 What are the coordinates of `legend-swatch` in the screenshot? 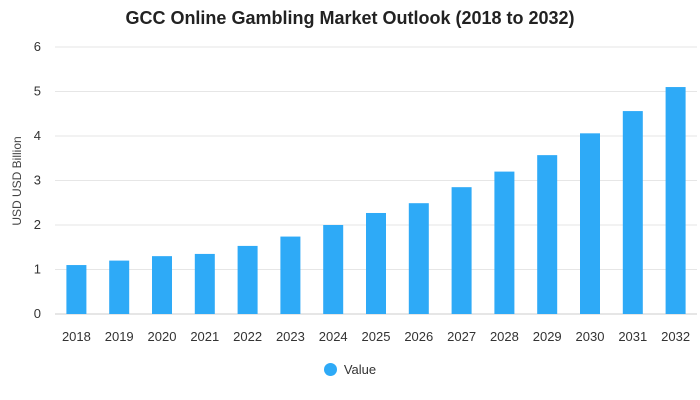 It's located at (330, 369).